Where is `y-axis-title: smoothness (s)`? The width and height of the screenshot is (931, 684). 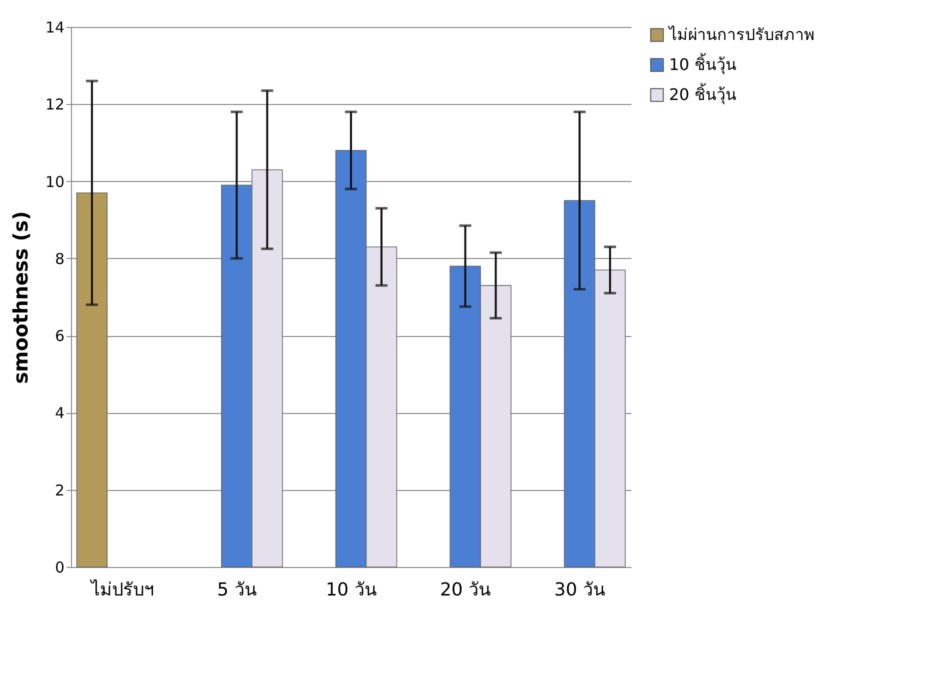 y-axis-title: smoothness (s) is located at coordinates (20, 297).